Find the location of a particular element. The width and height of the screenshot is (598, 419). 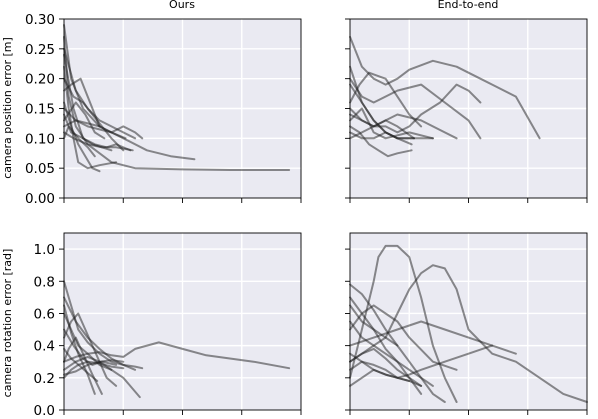

y-tick-label: 0.00 is located at coordinates (40, 199).